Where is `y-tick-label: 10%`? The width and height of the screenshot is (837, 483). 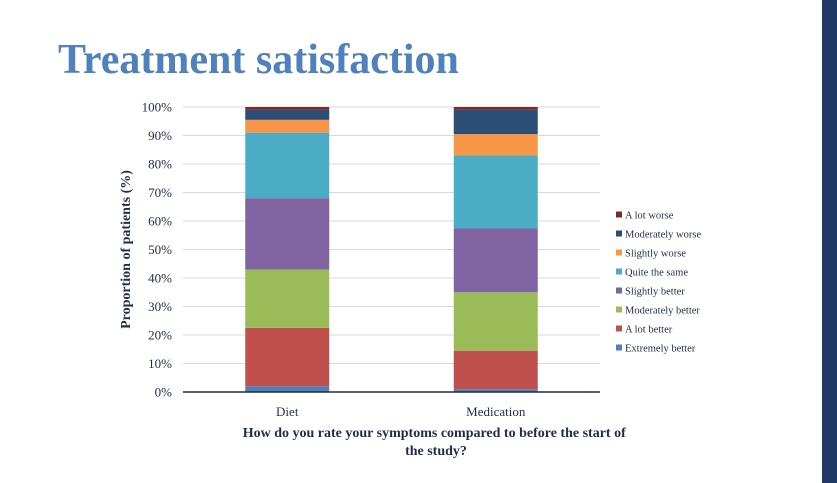
y-tick-label: 10% is located at coordinates (160, 363).